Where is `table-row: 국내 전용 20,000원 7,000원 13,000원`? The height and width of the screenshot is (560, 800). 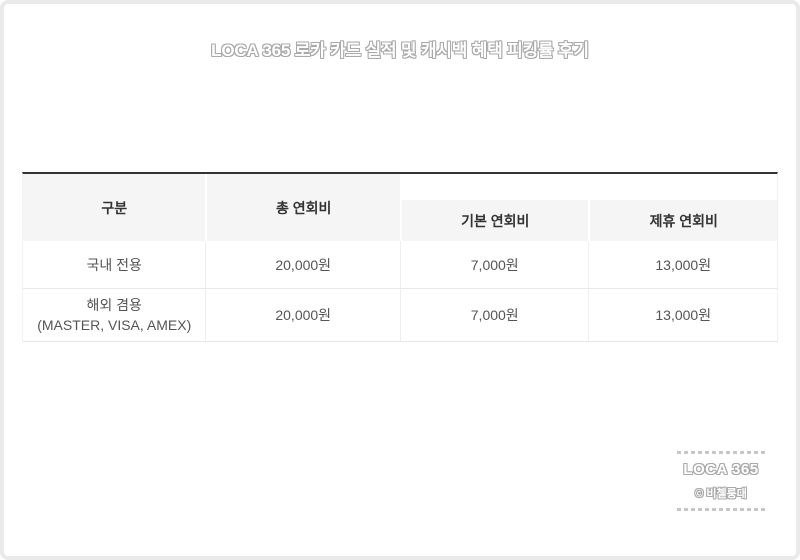
table-row: 국내 전용 20,000원 7,000원 13,000원 is located at coordinates (400, 264).